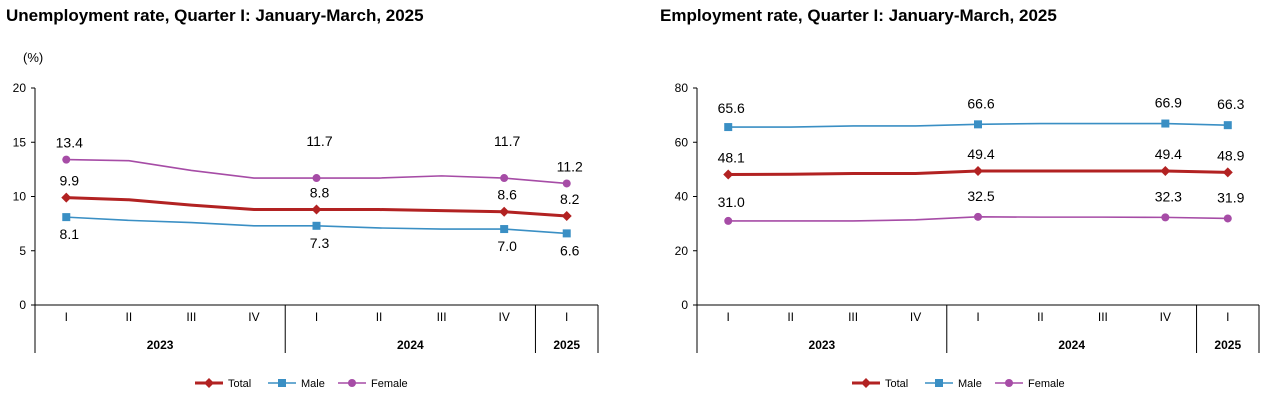 The height and width of the screenshot is (411, 1280). I want to click on male-data-label: 8.1, so click(70, 234).